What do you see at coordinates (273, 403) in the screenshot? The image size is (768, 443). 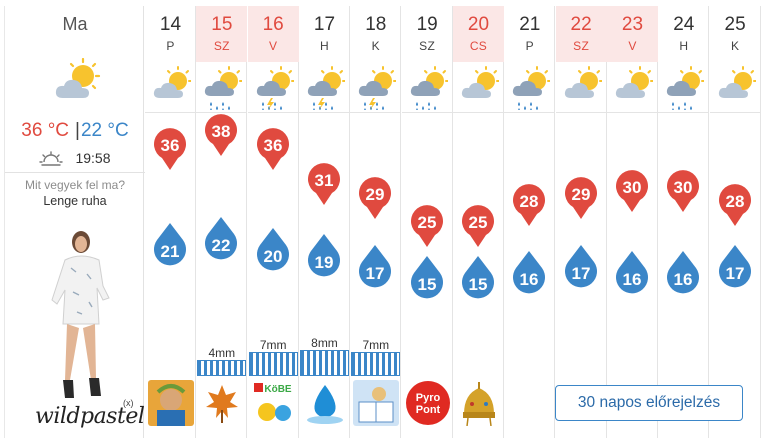 I see `news-tile-kobe: KöBE` at bounding box center [273, 403].